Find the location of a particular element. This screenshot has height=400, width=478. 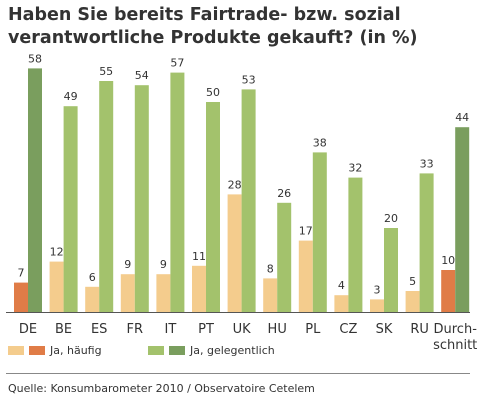

legend-label-3: Ja, gelegentlich is located at coordinates (232, 350).